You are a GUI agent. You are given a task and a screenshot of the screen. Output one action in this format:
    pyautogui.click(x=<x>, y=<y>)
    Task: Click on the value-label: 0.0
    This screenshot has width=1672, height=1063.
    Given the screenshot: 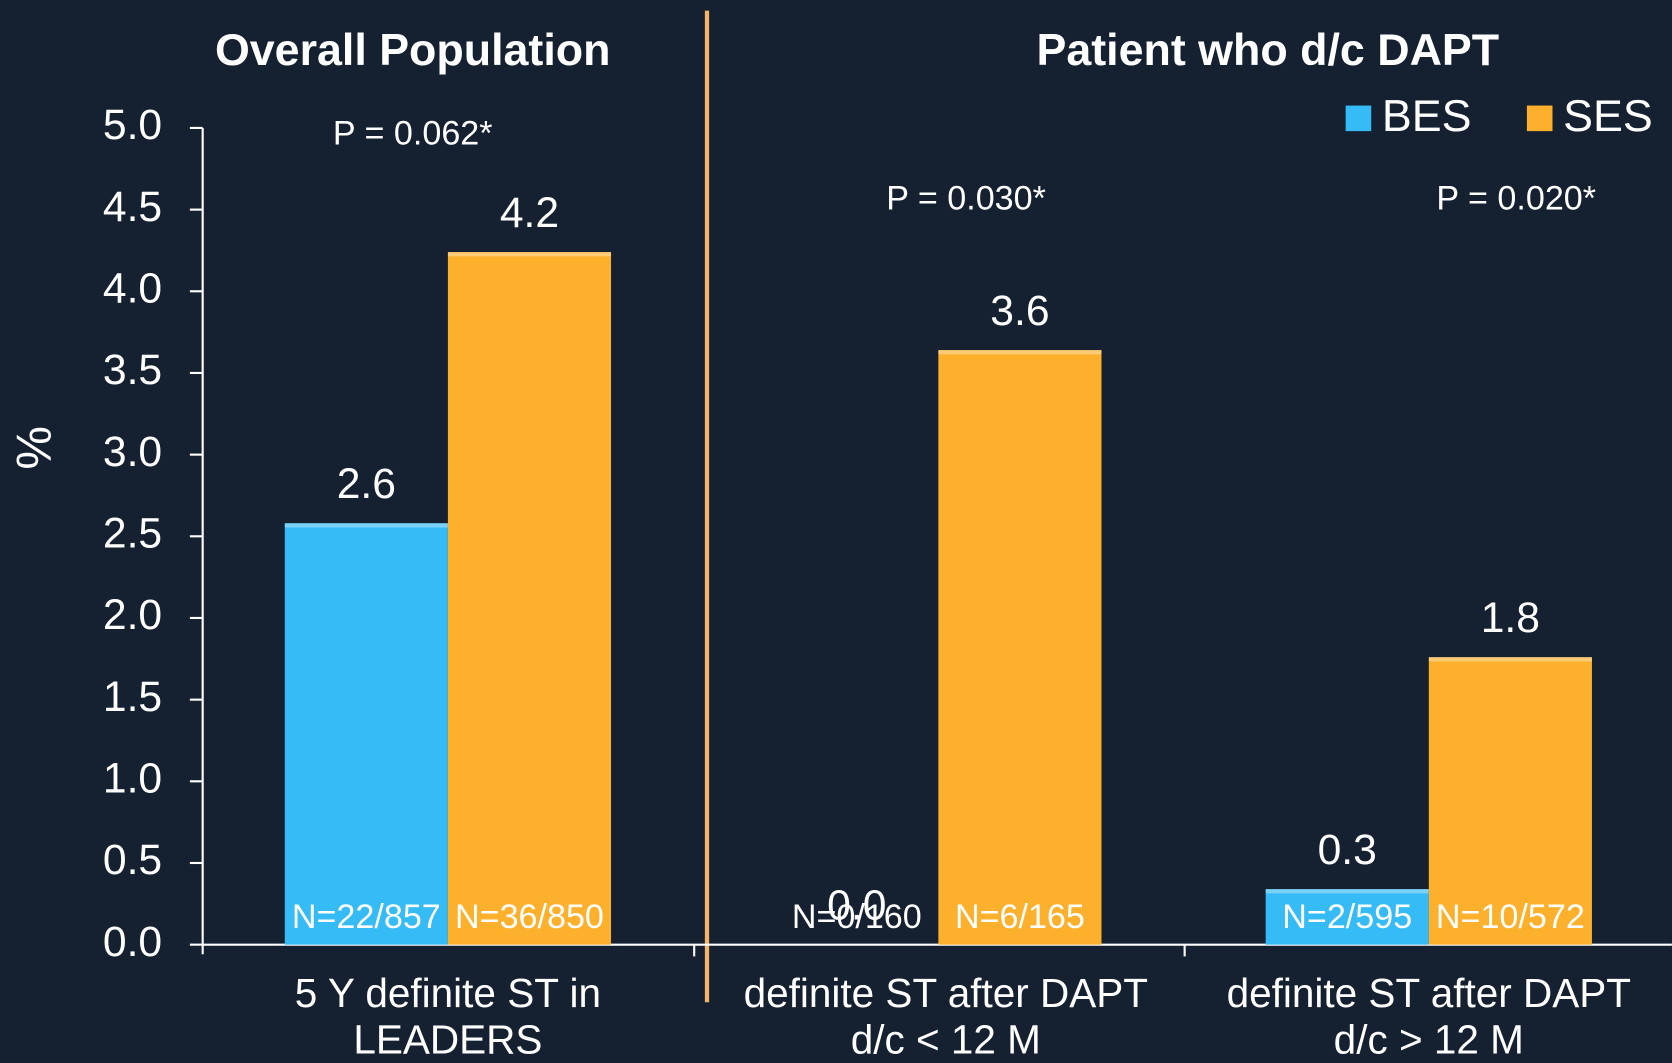 What is the action you would take?
    pyautogui.click(x=856, y=906)
    